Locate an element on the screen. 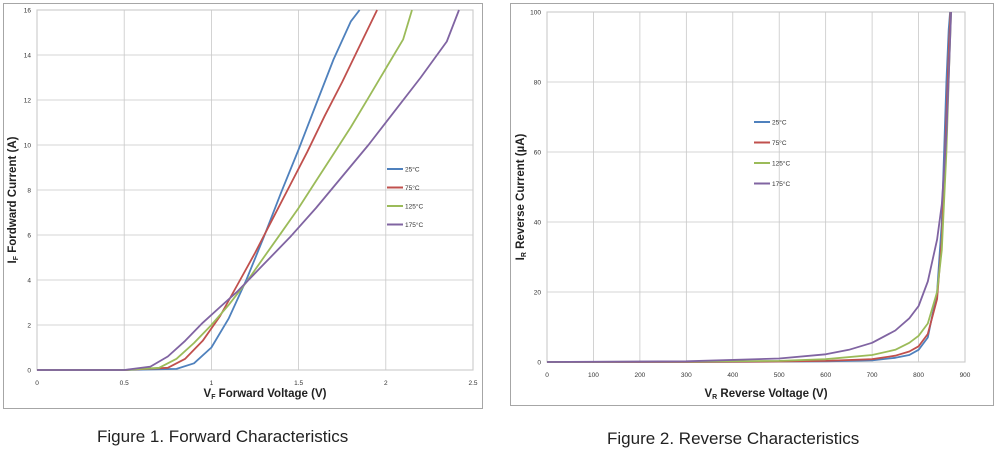  x-axis-label-text: Reverse Voltage (V) is located at coordinates (772, 394).